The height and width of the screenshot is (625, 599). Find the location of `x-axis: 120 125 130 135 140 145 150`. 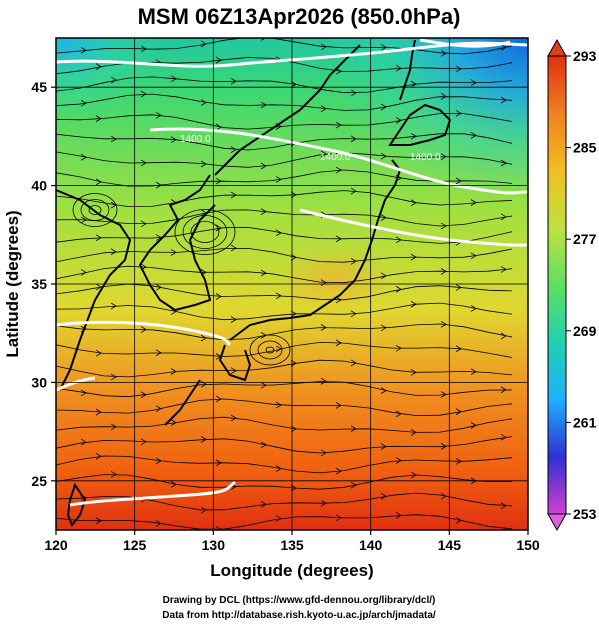

x-axis: 120 125 130 135 140 145 150 is located at coordinates (292, 541).